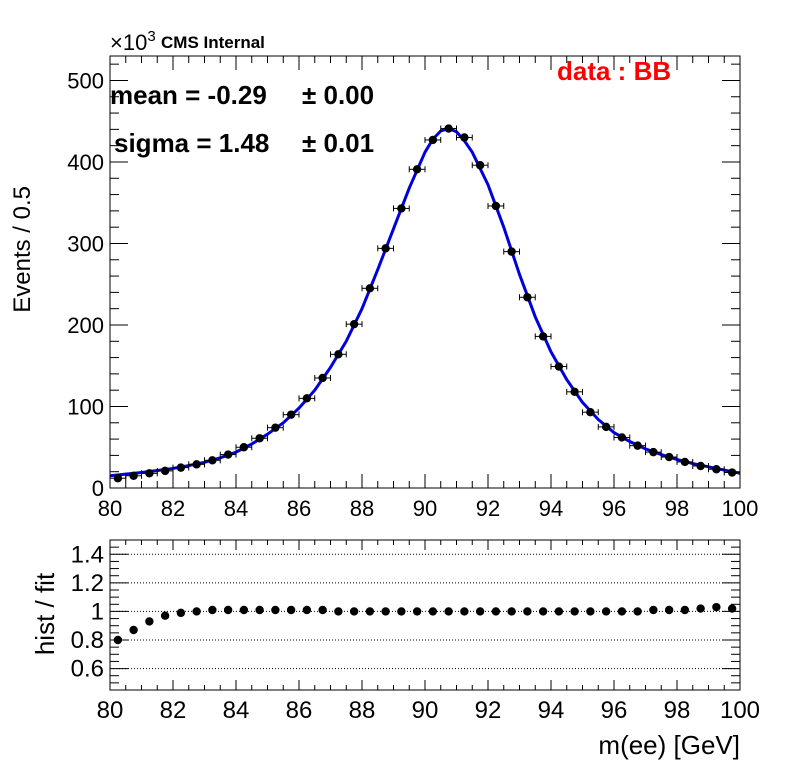 This screenshot has width=796, height=772. What do you see at coordinates (488, 508) in the screenshot?
I see `main-x-tick-label: 92` at bounding box center [488, 508].